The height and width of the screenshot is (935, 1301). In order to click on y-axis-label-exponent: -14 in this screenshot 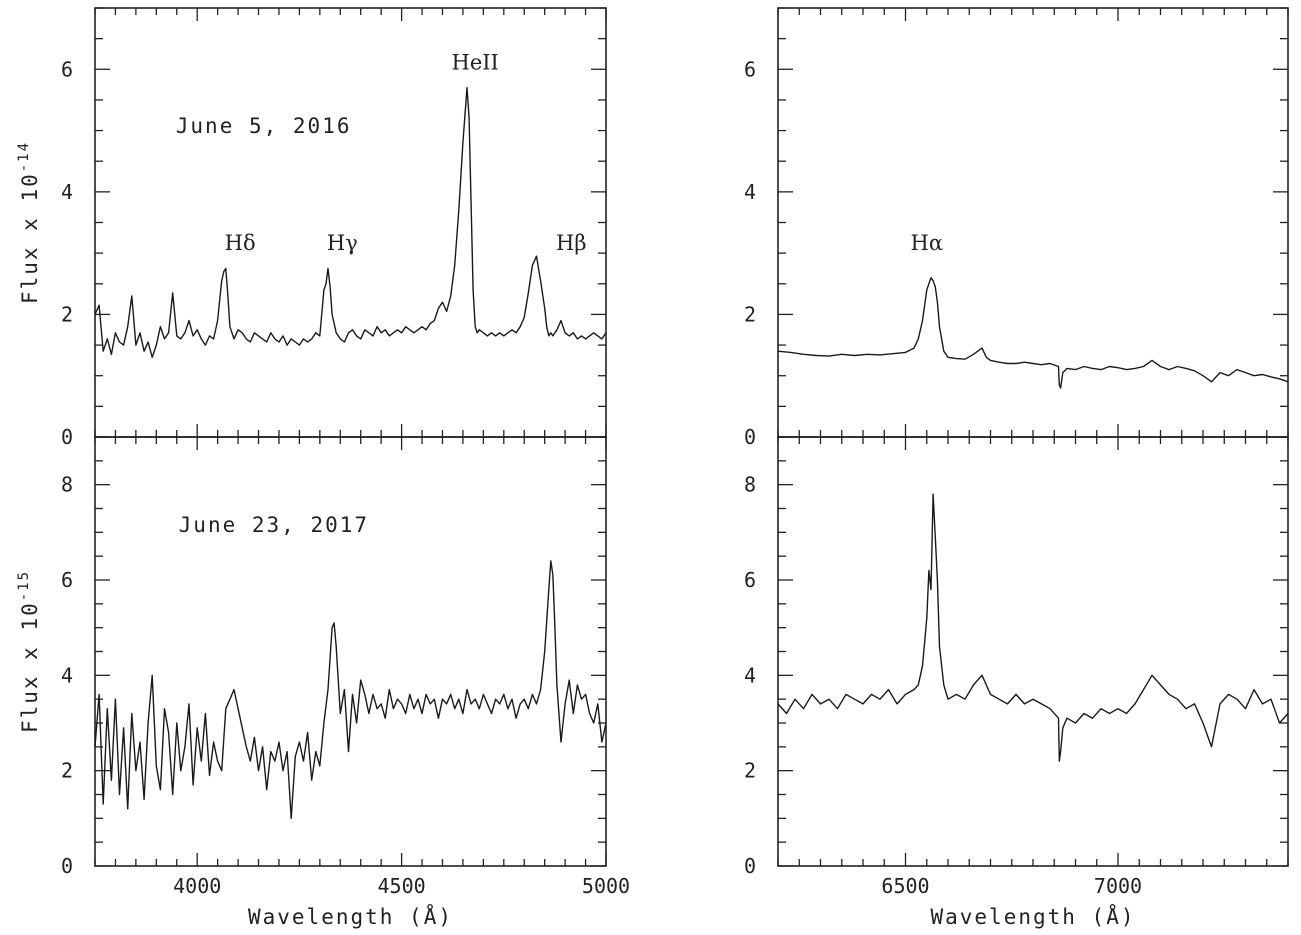, I will do `click(24, 156)`.